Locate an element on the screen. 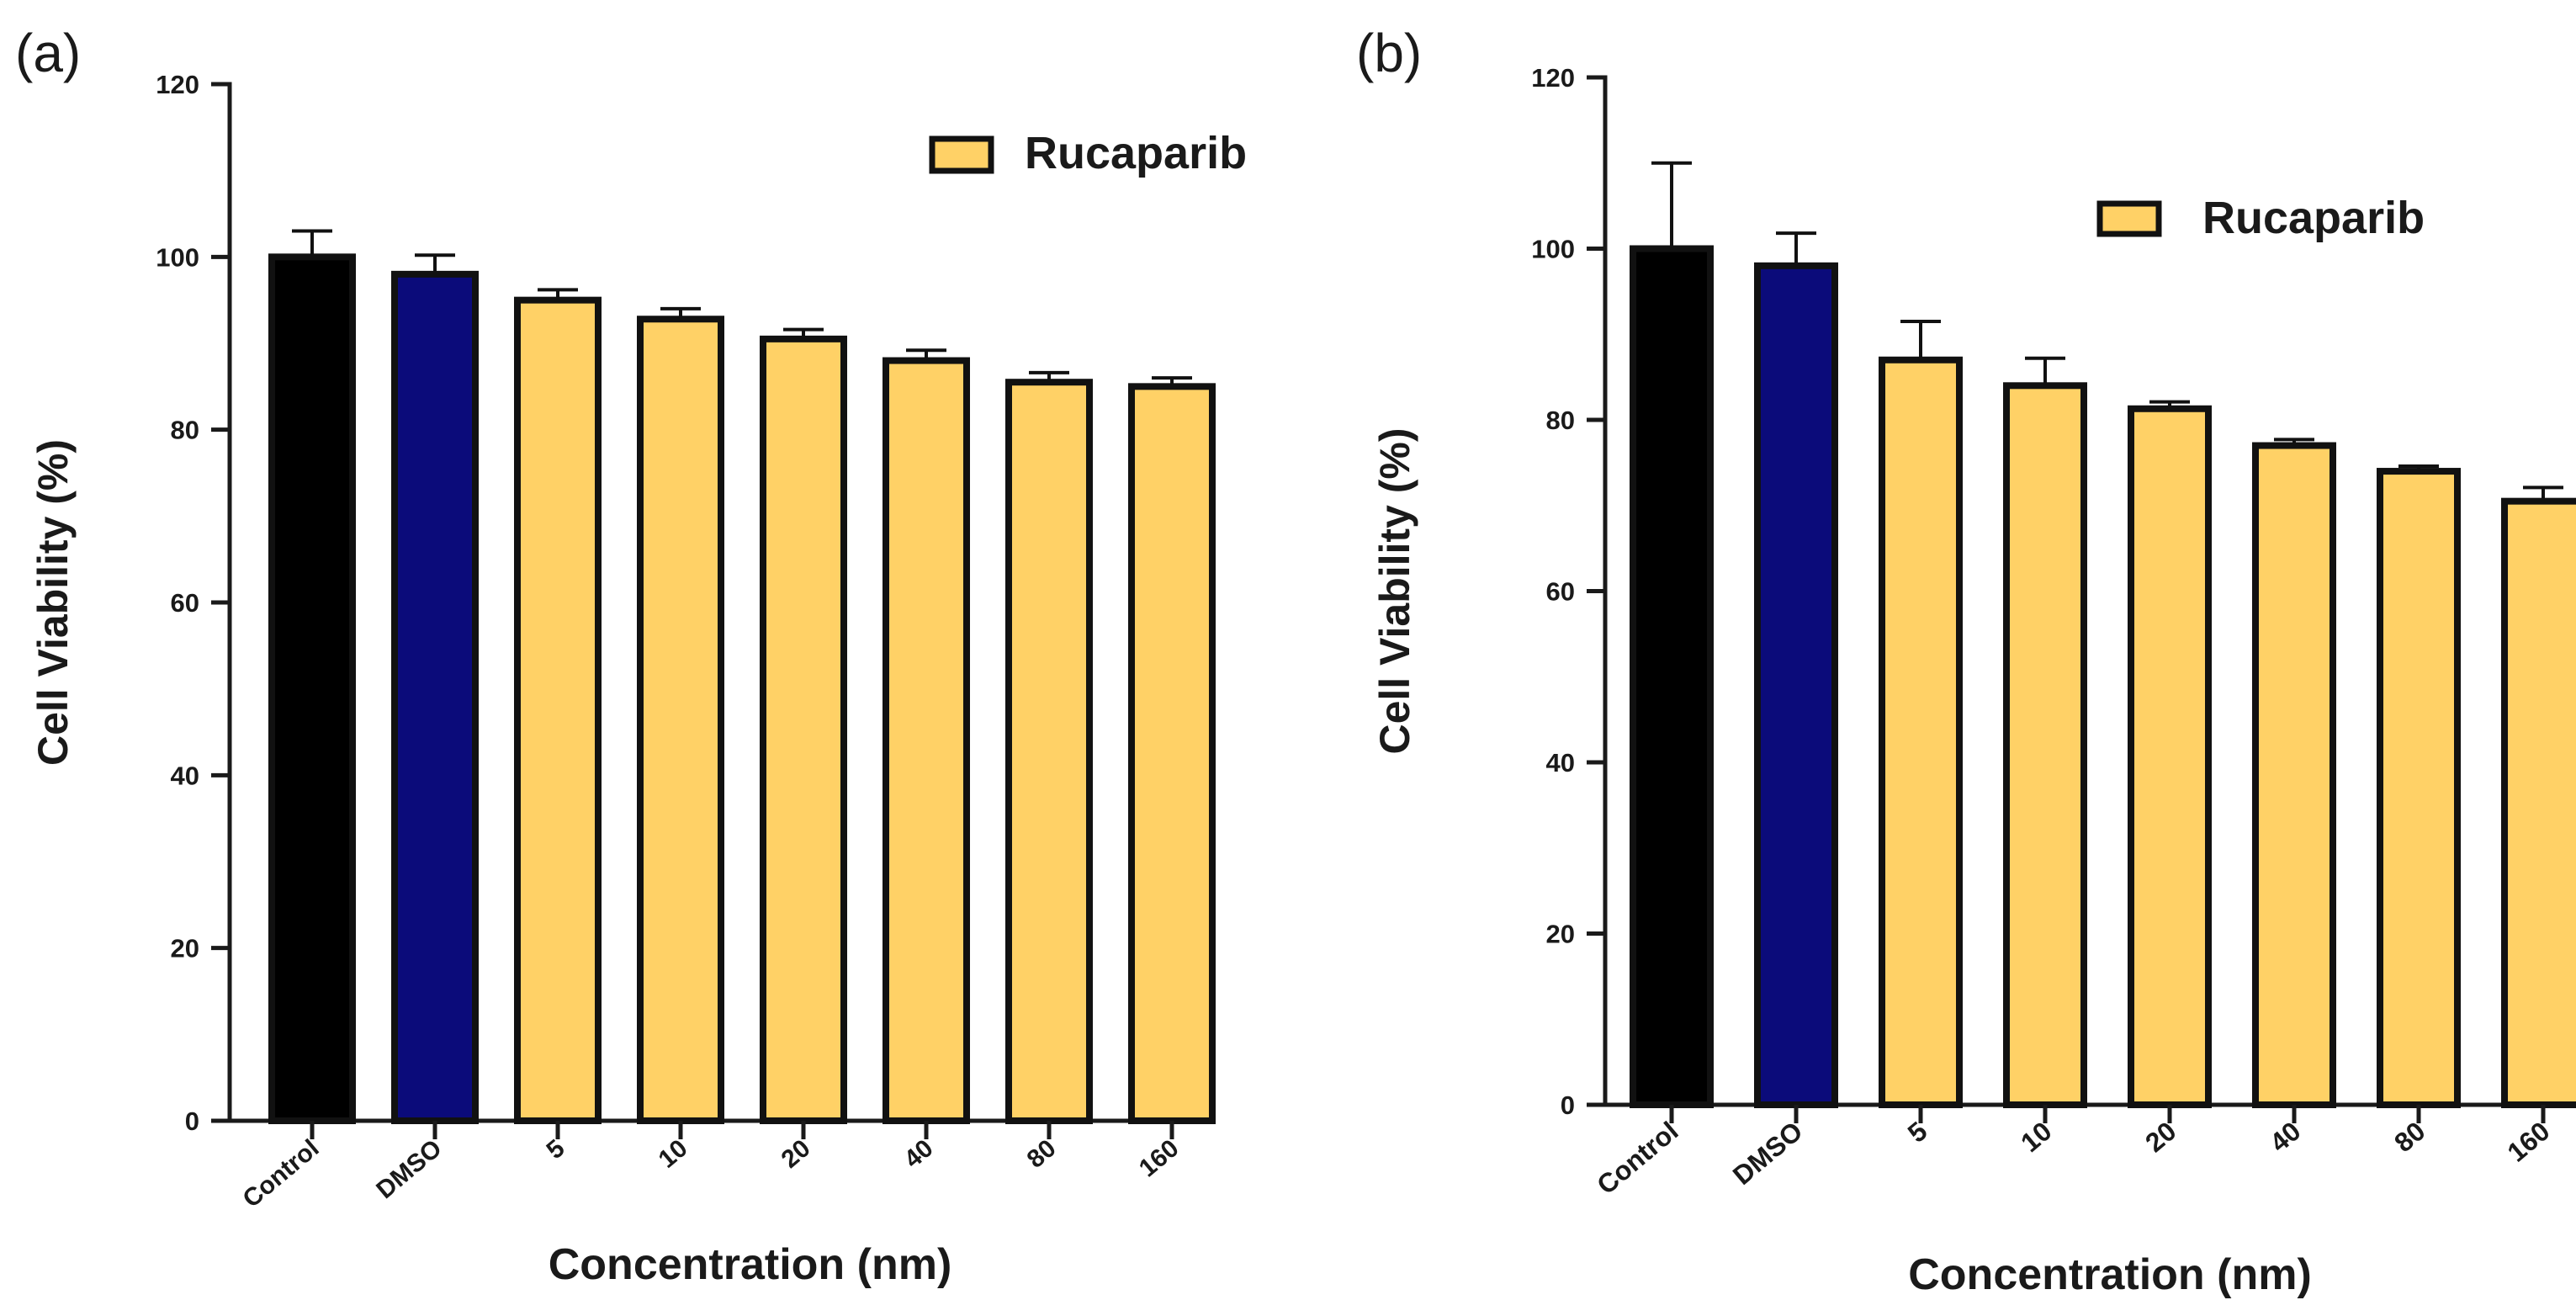 The image size is (2576, 1316). panel-label: (b) is located at coordinates (1389, 53).